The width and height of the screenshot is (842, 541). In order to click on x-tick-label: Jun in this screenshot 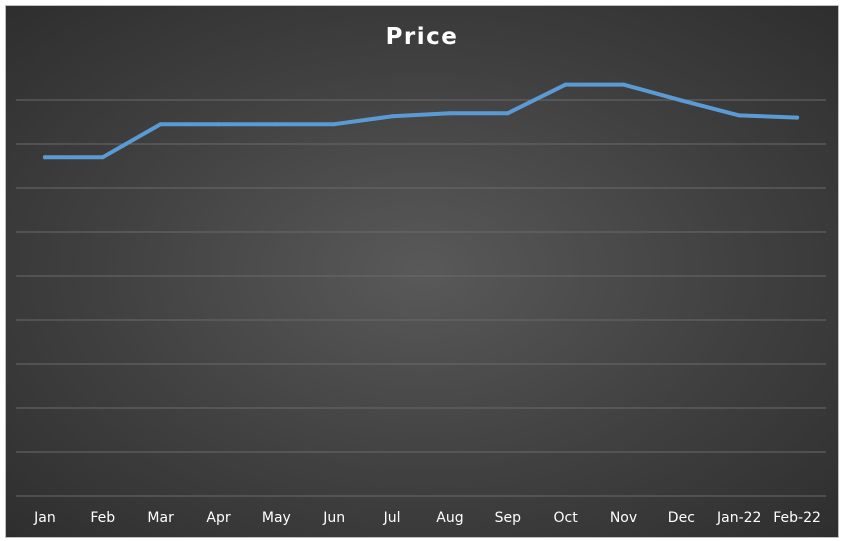, I will do `click(333, 518)`.